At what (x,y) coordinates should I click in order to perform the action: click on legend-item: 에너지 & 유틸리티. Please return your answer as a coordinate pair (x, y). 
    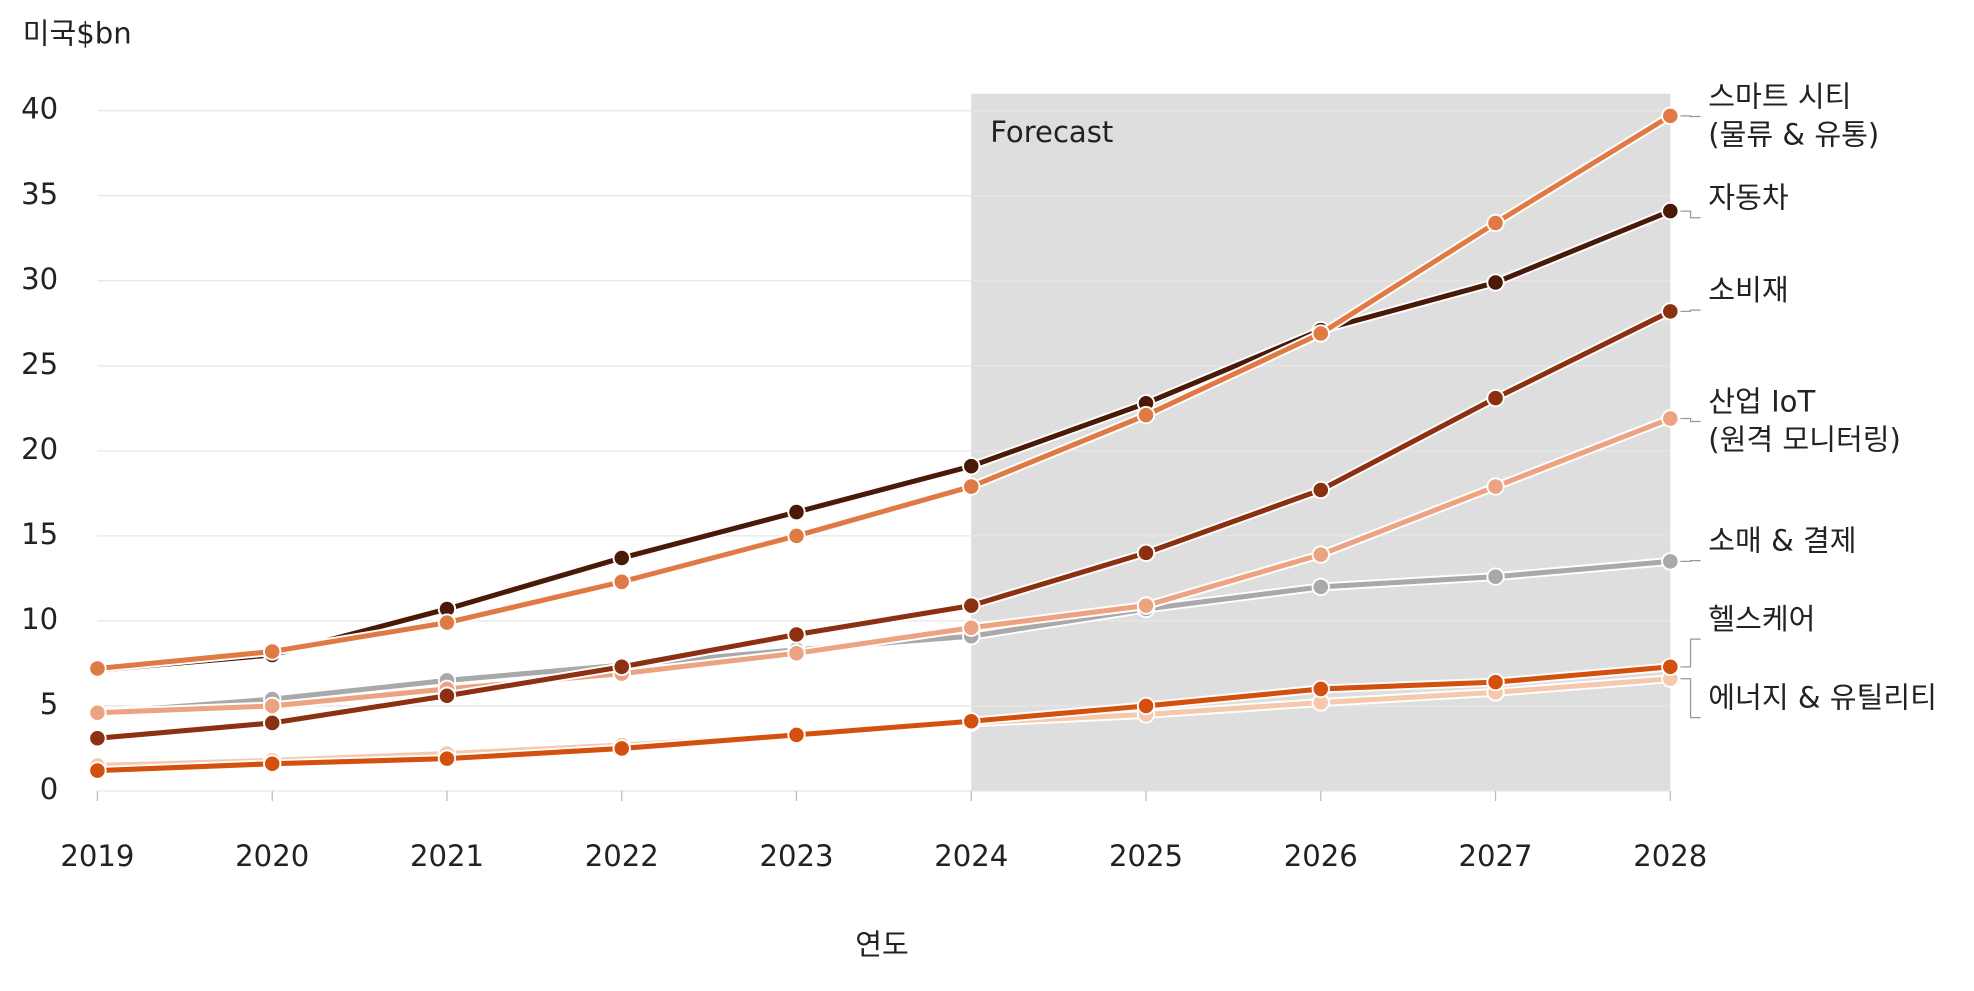
    Looking at the image, I should click on (1822, 699).